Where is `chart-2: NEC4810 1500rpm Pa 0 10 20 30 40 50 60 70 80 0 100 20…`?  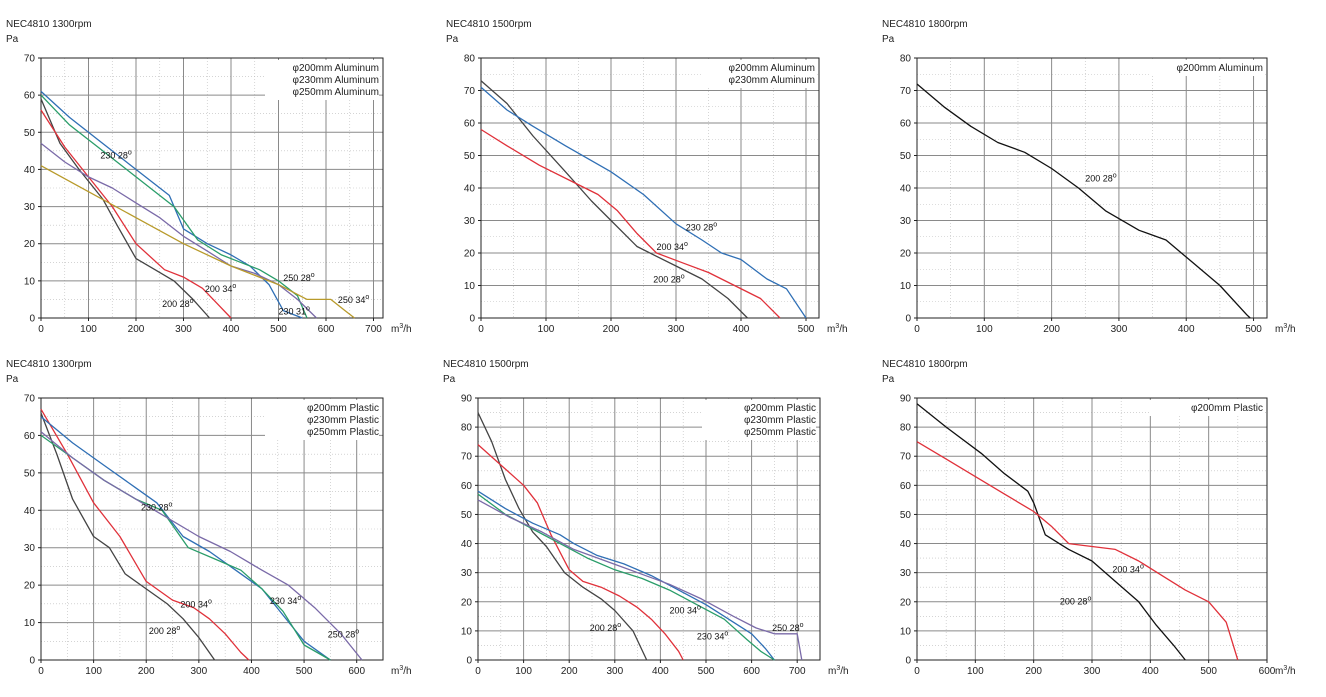
chart-2: NEC4810 1500rpm Pa 0 10 20 30 40 50 60 70 80 0 100 20… is located at coordinates (647, 177).